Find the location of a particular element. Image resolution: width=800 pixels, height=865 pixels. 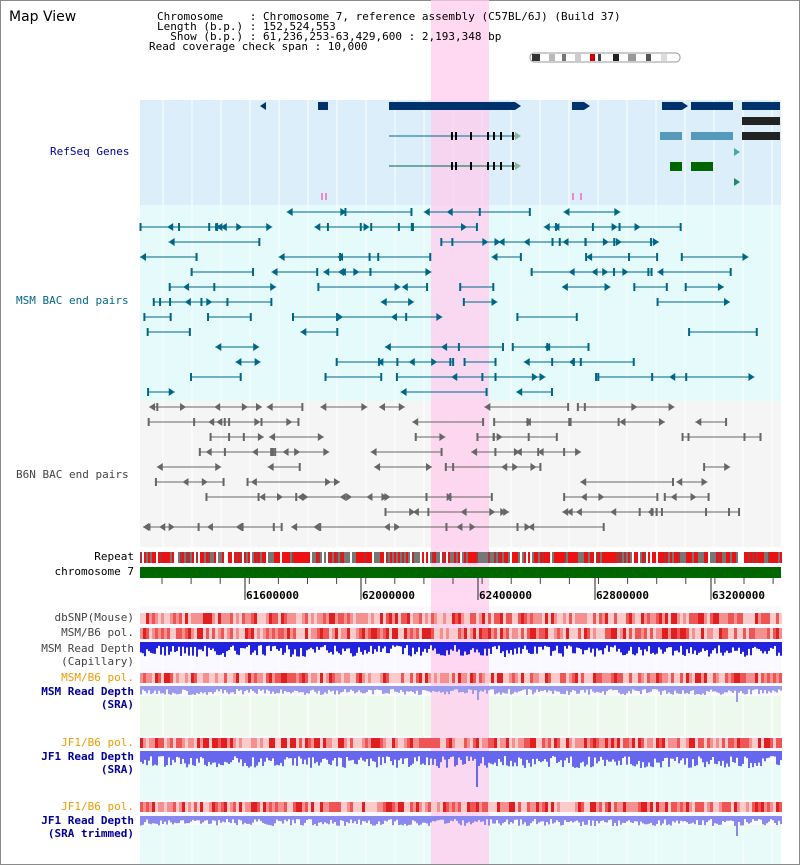

selection-highlight is located at coordinates (460, 432).